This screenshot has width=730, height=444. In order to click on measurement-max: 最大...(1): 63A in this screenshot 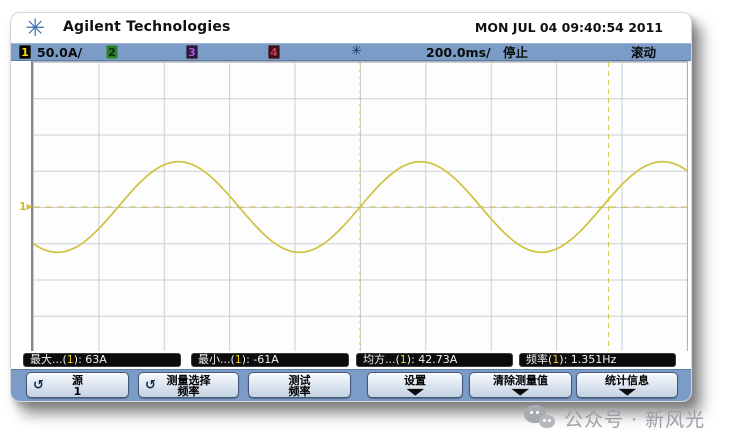, I will do `click(102, 360)`.